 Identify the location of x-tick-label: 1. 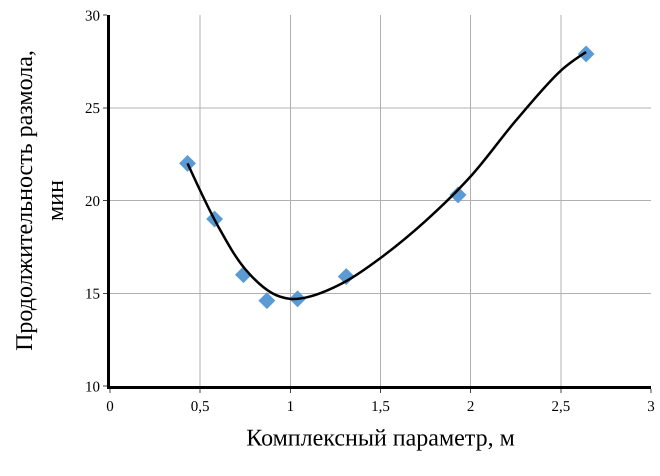
(290, 407).